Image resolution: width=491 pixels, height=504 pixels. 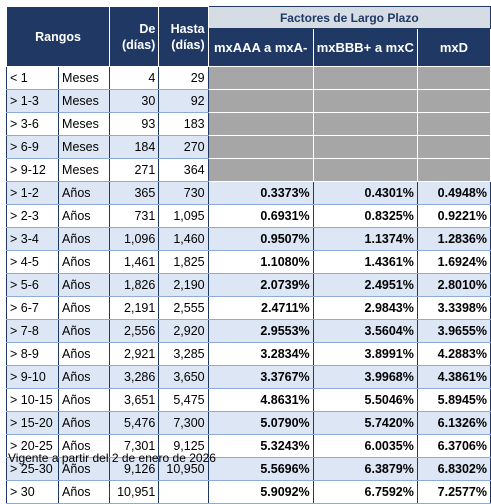 I want to click on cell-mxd: 6.3706%, so click(x=453, y=446).